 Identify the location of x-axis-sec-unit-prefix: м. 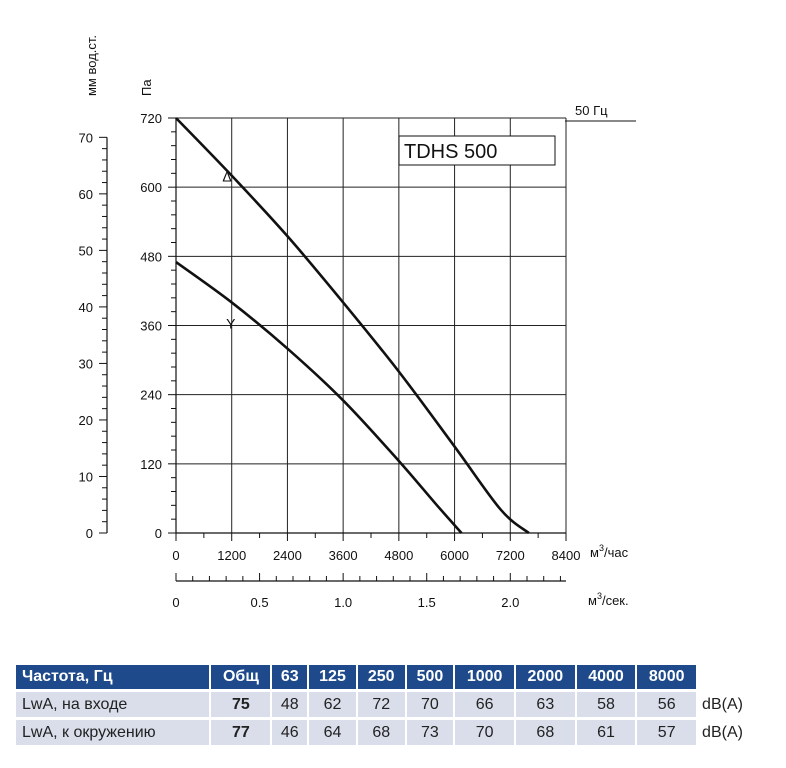
(592, 600).